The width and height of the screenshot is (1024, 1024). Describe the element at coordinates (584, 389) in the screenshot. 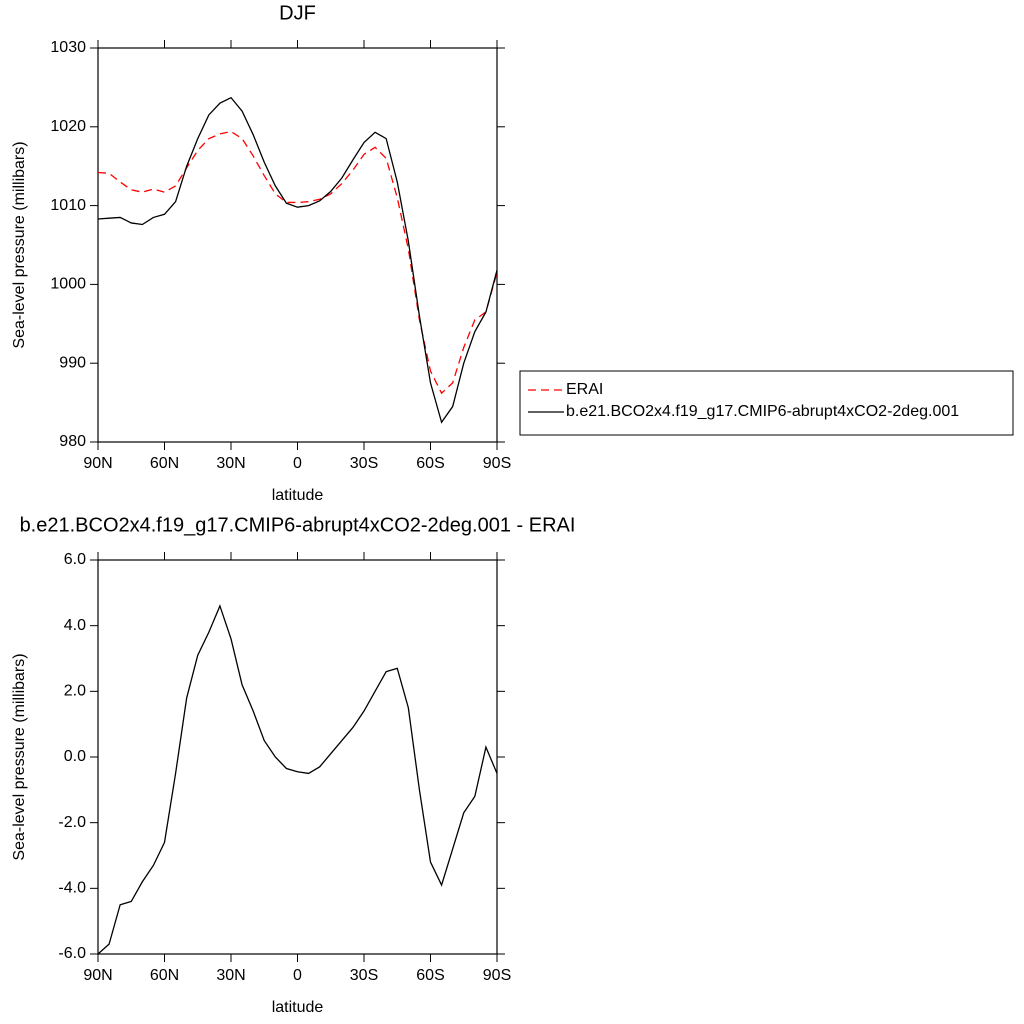

I see `legend-label: ERAI` at that location.